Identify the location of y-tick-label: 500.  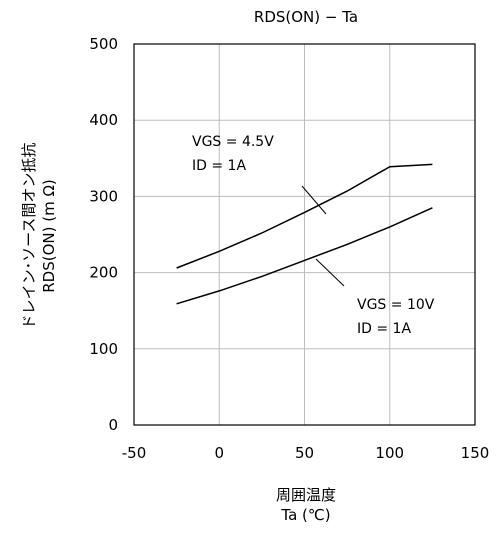
(103, 44).